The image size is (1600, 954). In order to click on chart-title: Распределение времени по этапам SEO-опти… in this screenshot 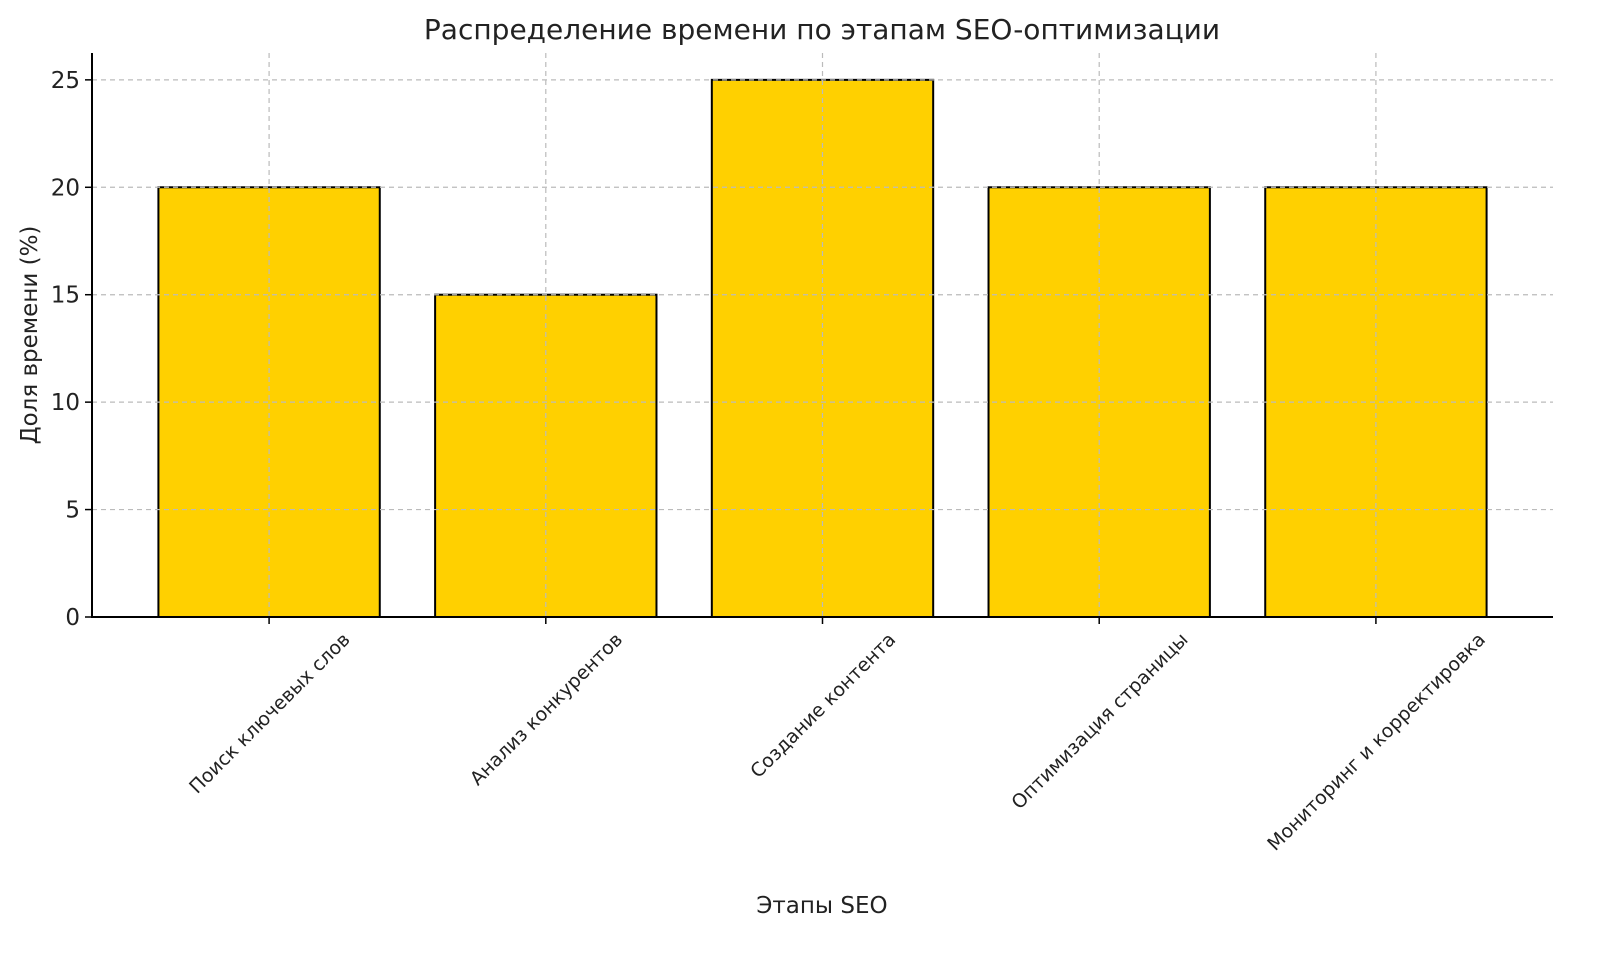, I will do `click(822, 29)`.